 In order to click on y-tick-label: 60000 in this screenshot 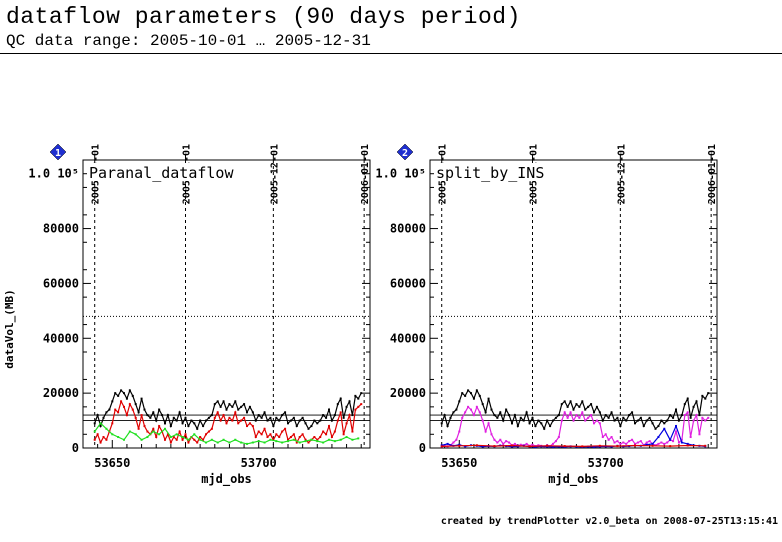, I will do `click(61, 283)`.